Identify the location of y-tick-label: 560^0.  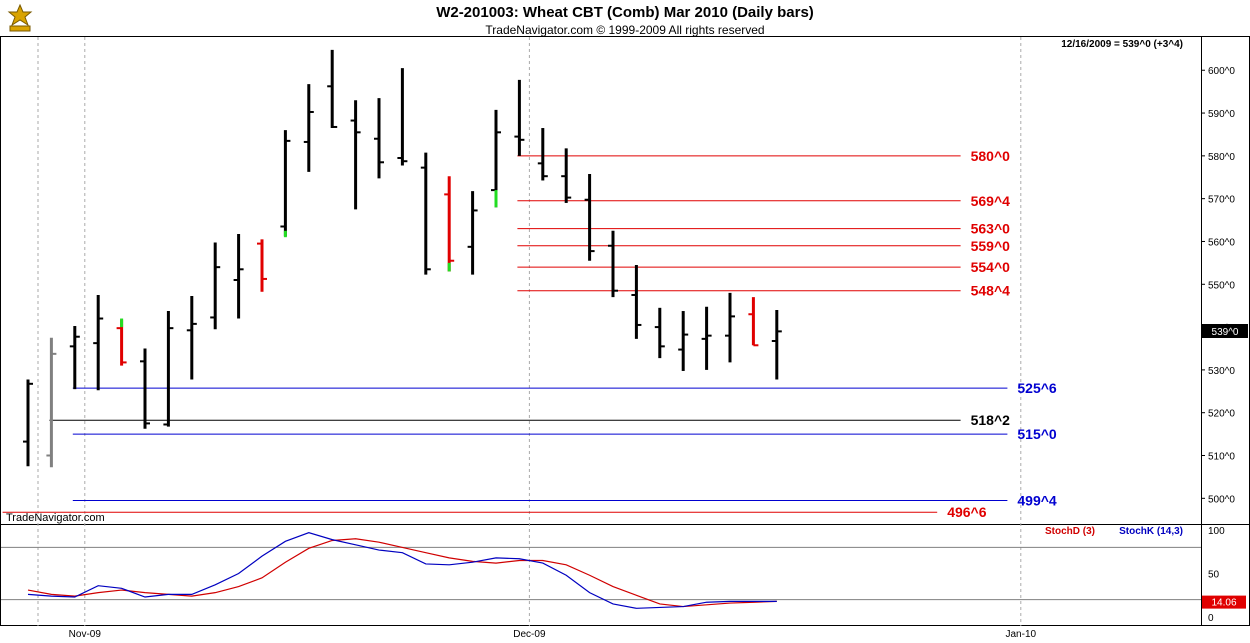
(1221, 242).